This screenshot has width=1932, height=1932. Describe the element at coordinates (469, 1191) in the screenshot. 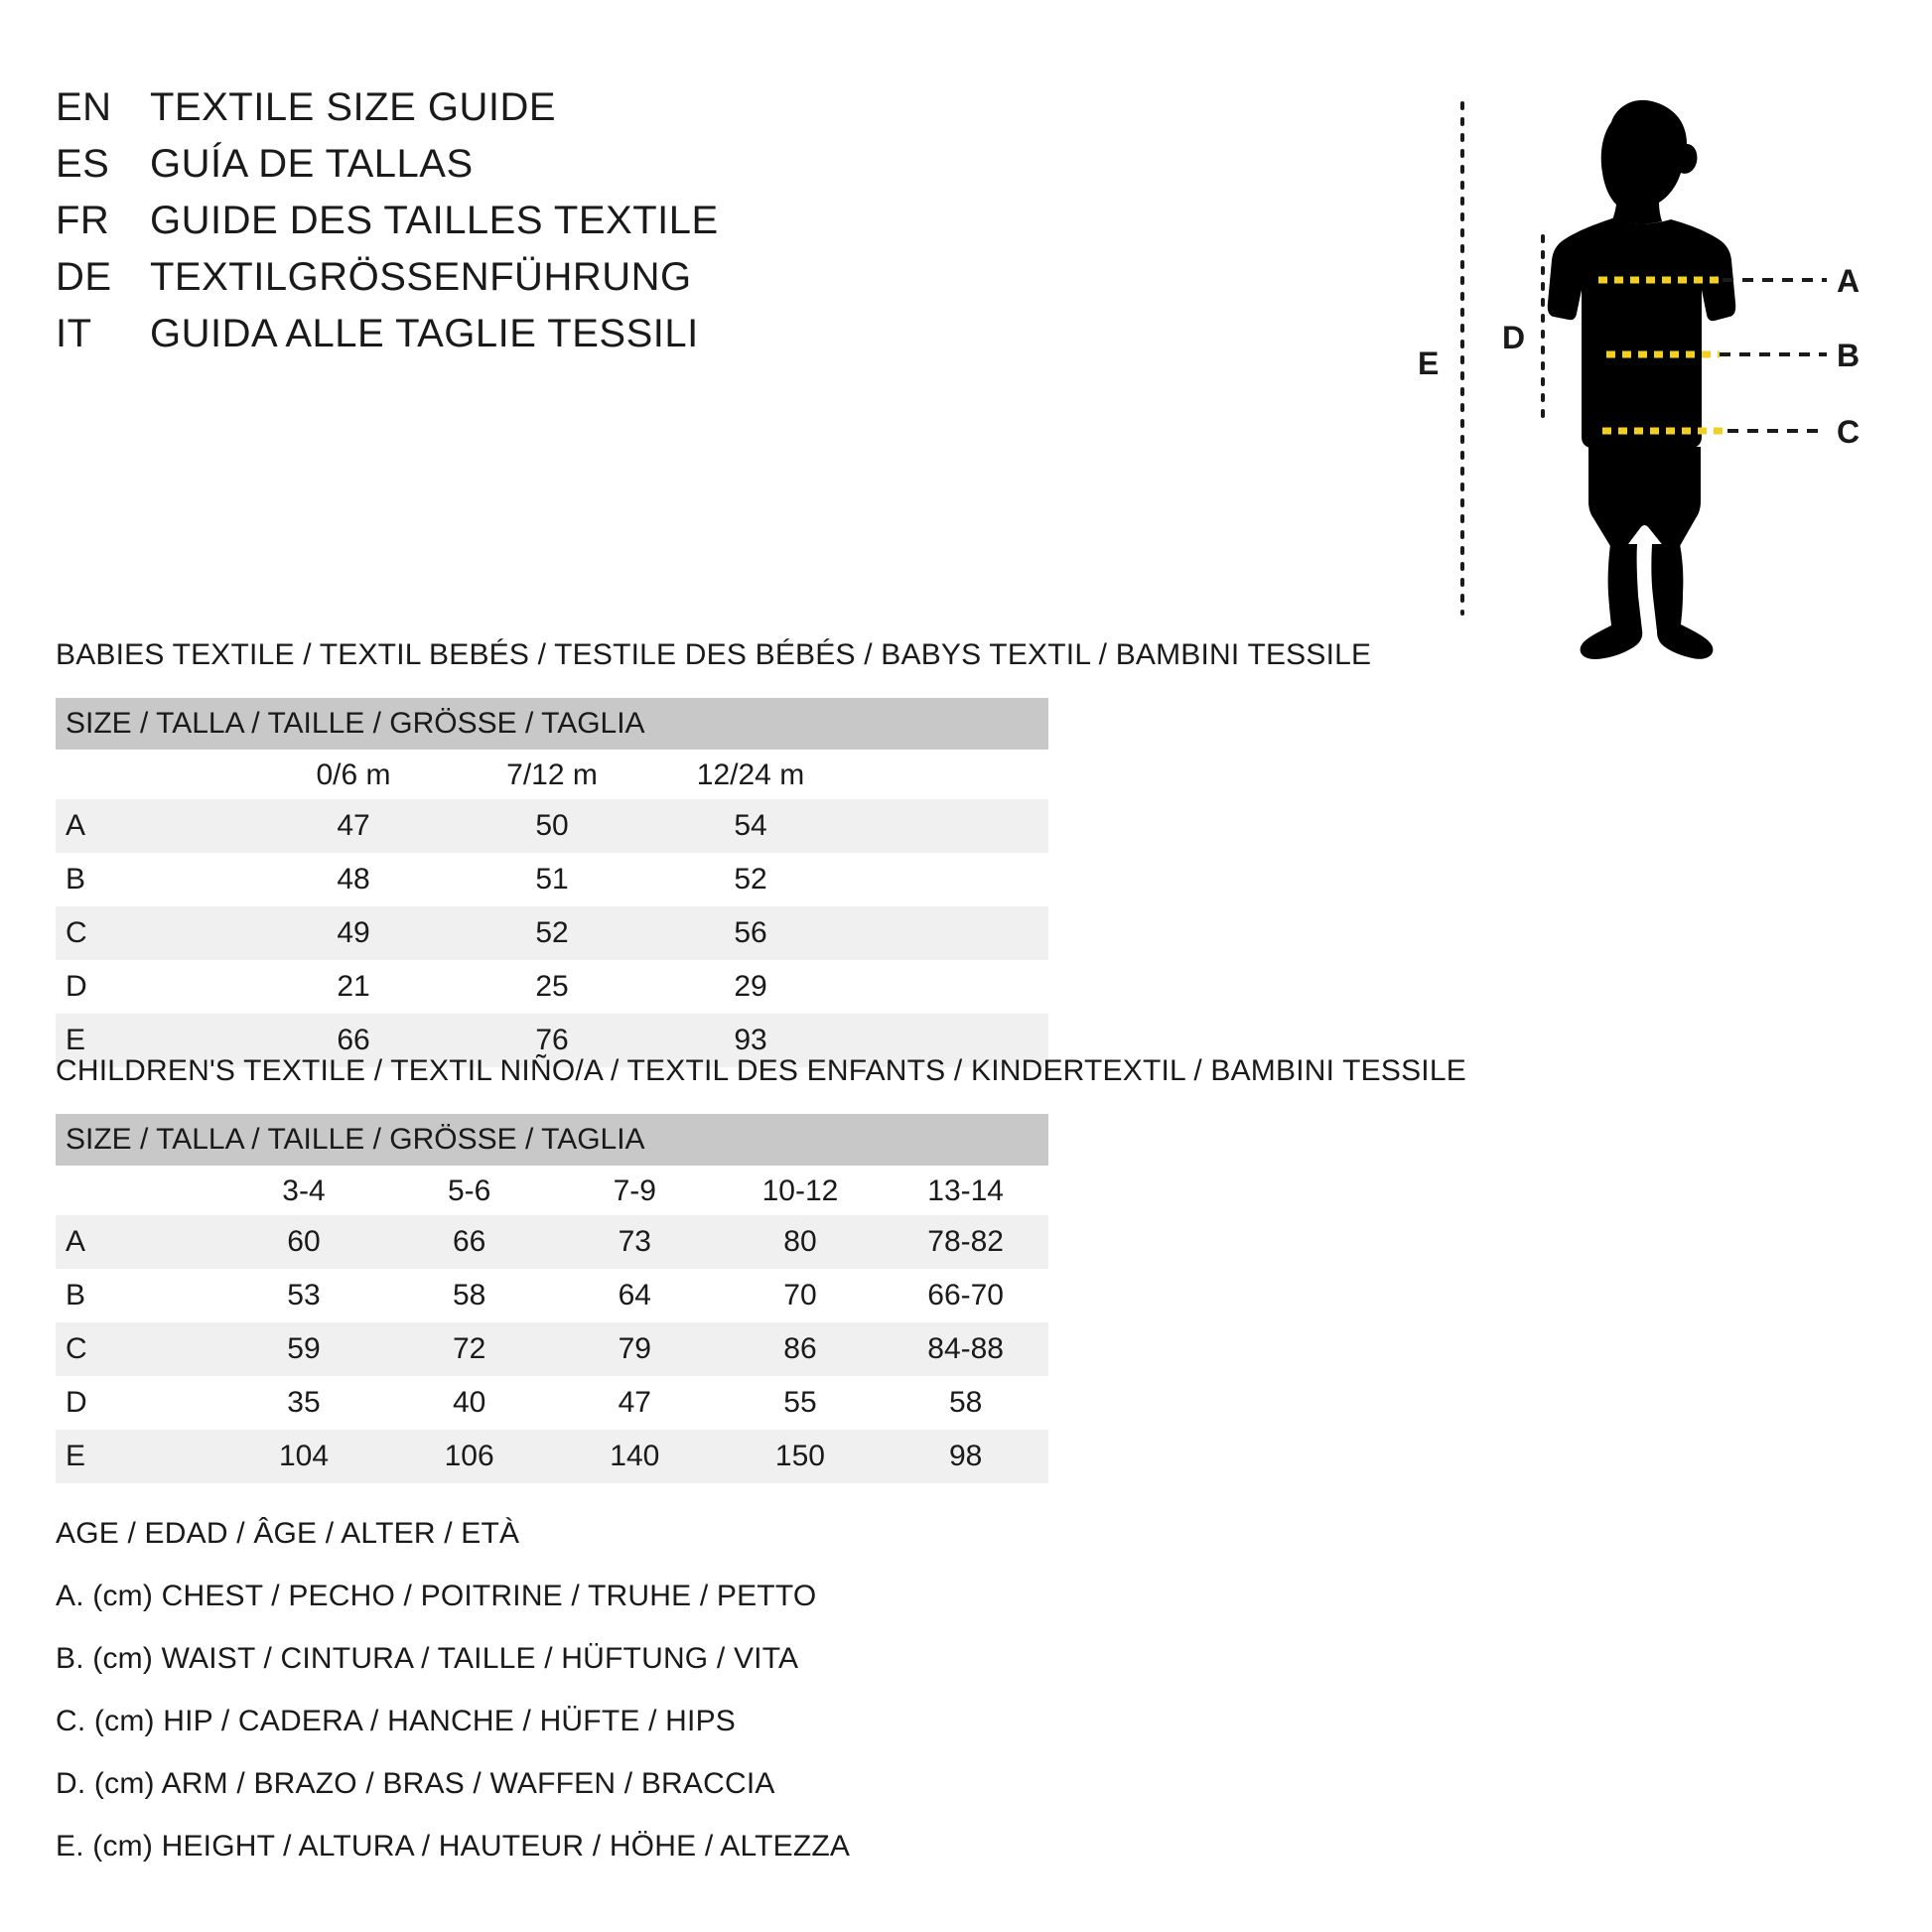

I see `children-col-header-1: 5-6` at that location.